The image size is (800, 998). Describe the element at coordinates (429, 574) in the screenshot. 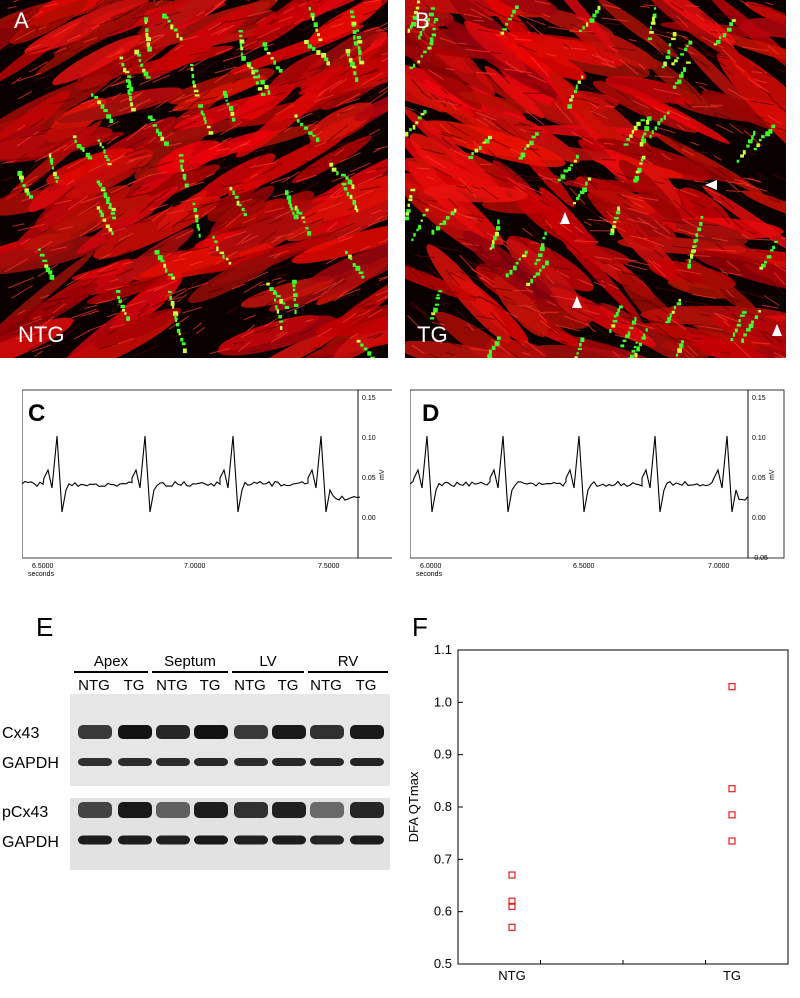

I see `ecg-x-unit: seconds` at that location.